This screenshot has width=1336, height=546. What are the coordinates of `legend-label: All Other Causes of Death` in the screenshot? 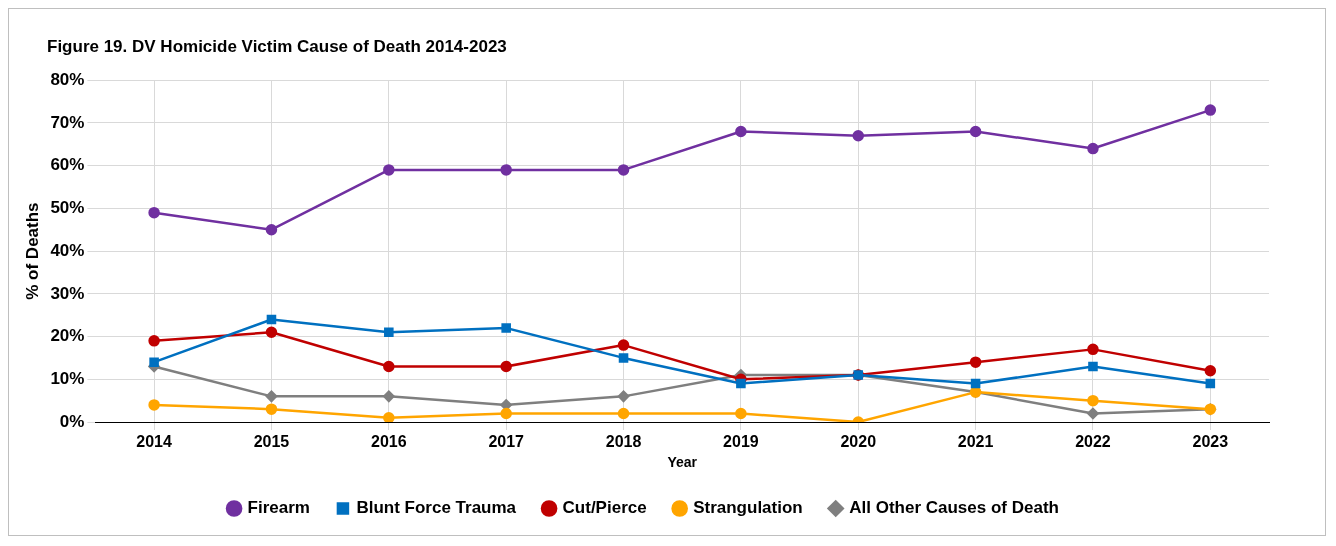 It's located at (954, 508).